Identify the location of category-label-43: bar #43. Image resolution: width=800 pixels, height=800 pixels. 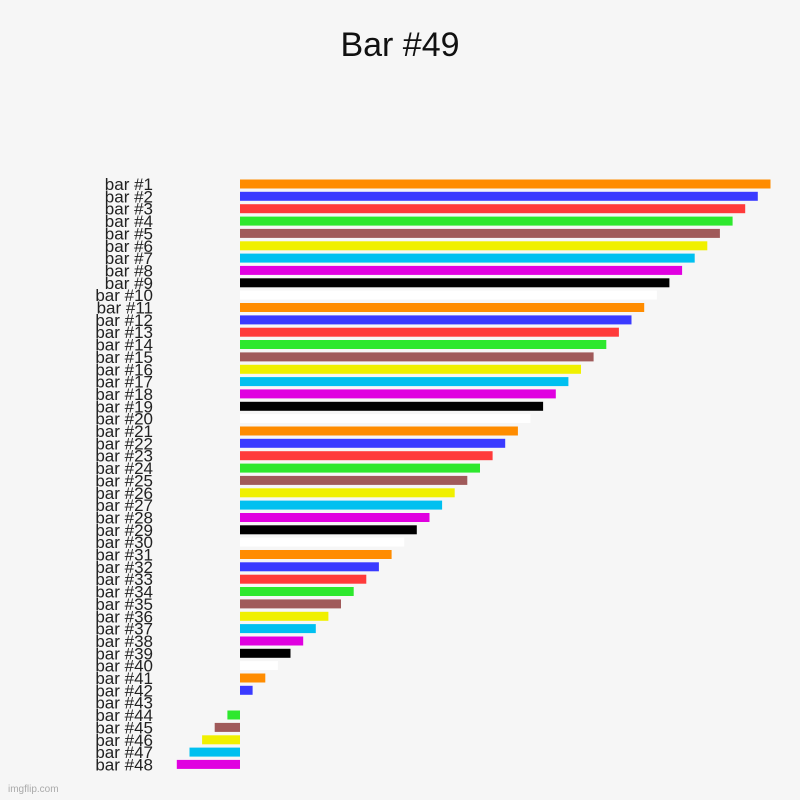
(124, 703).